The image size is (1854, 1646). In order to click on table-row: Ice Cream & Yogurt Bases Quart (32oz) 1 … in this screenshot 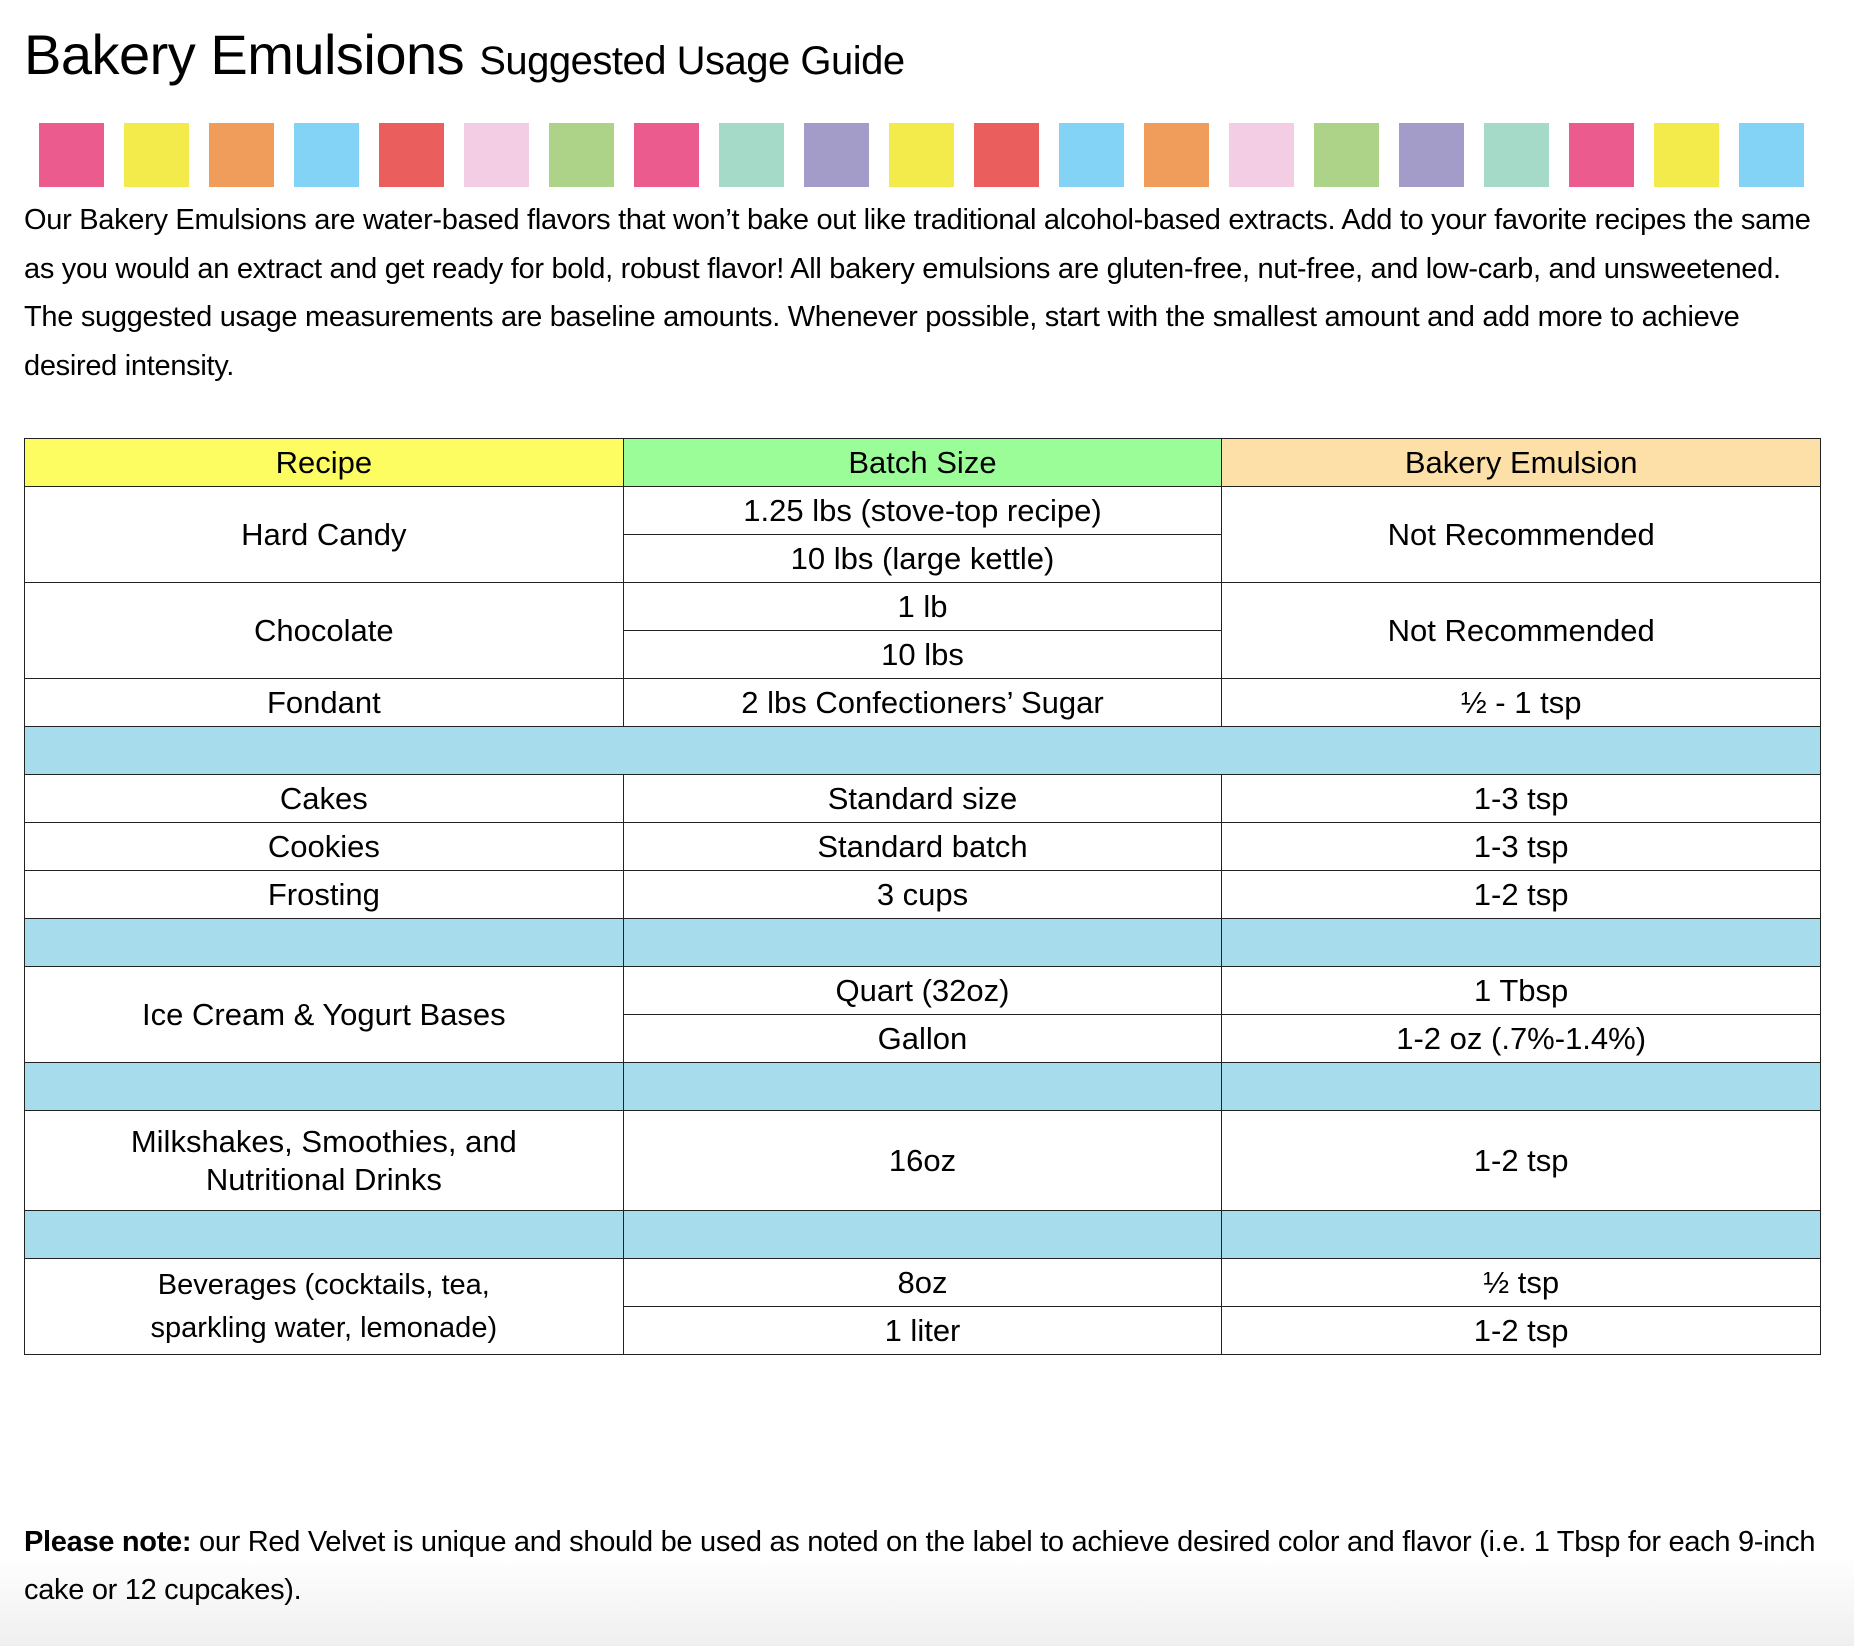, I will do `click(922, 1014)`.